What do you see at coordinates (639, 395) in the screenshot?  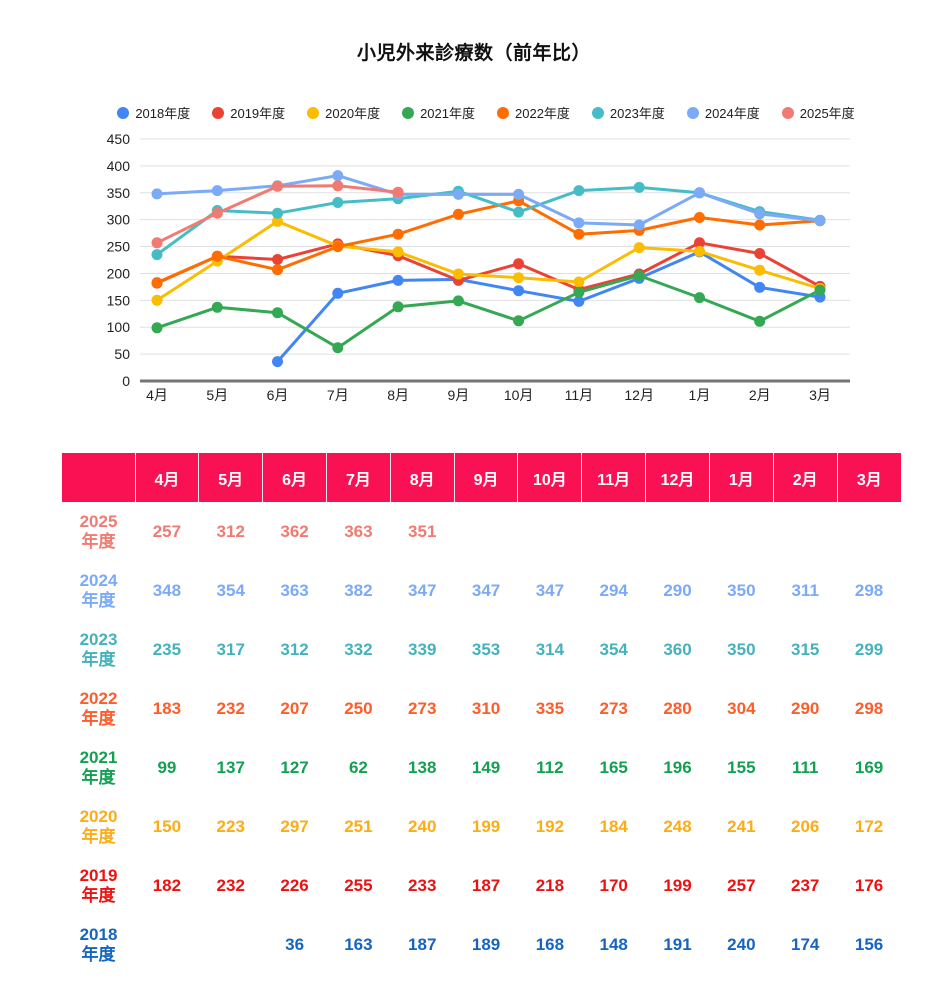 I see `x-axis-label: 12月` at bounding box center [639, 395].